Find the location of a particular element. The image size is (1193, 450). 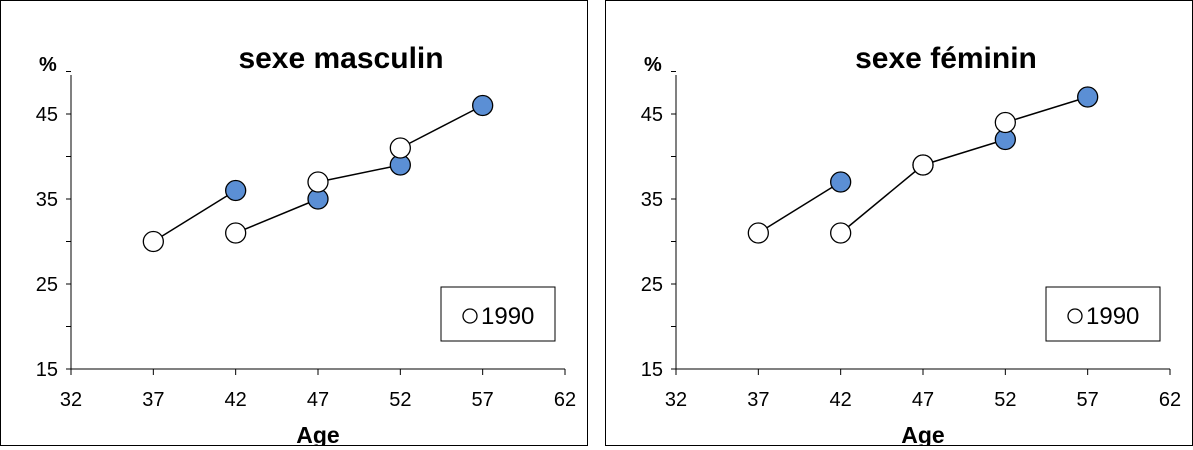

chart-title: sexe masculin is located at coordinates (340, 58).